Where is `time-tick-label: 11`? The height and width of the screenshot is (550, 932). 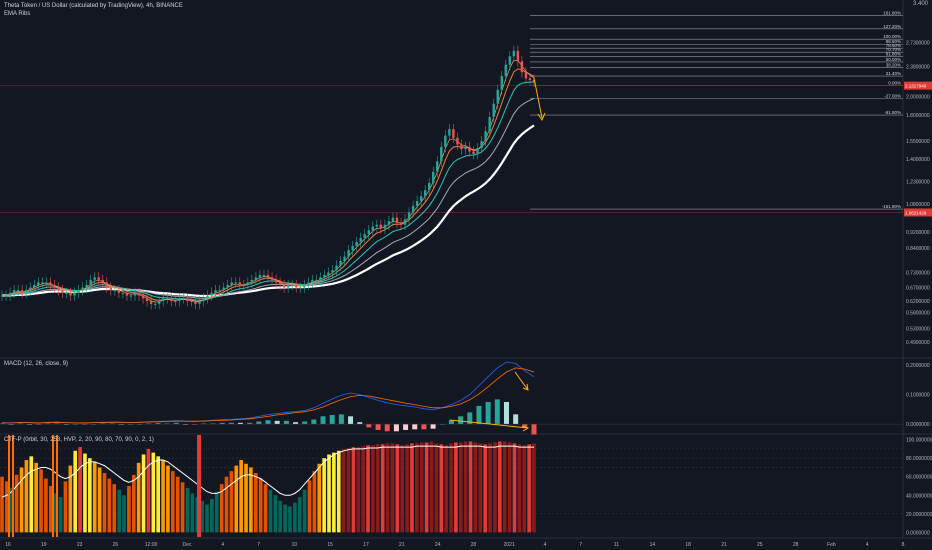 time-tick-label: 11 is located at coordinates (616, 545).